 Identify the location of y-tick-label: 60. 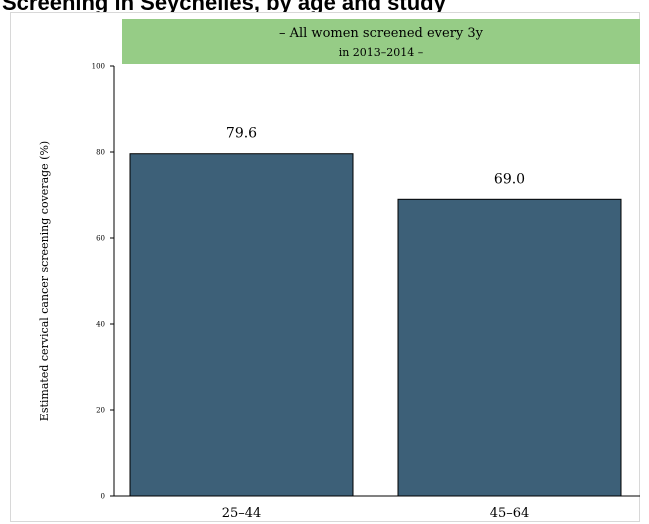
(100, 239).